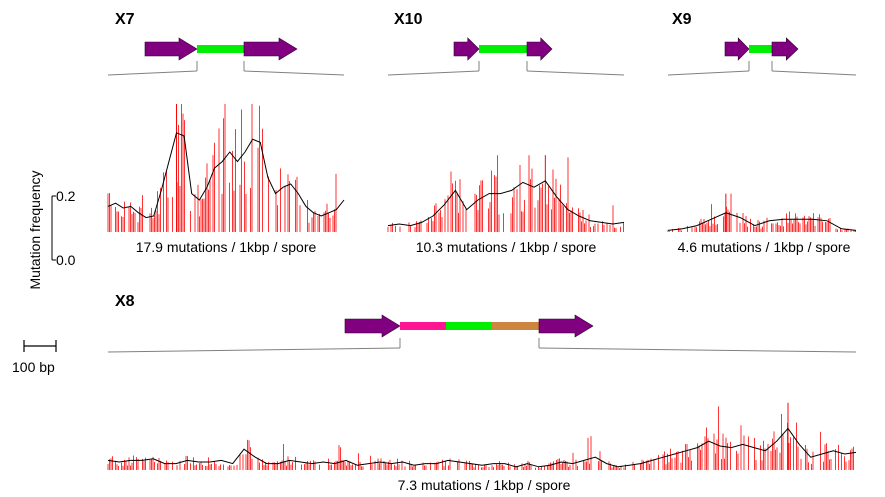 The image size is (885, 497). What do you see at coordinates (35, 229) in the screenshot?
I see `y-axis-label: Mutation frequency` at bounding box center [35, 229].